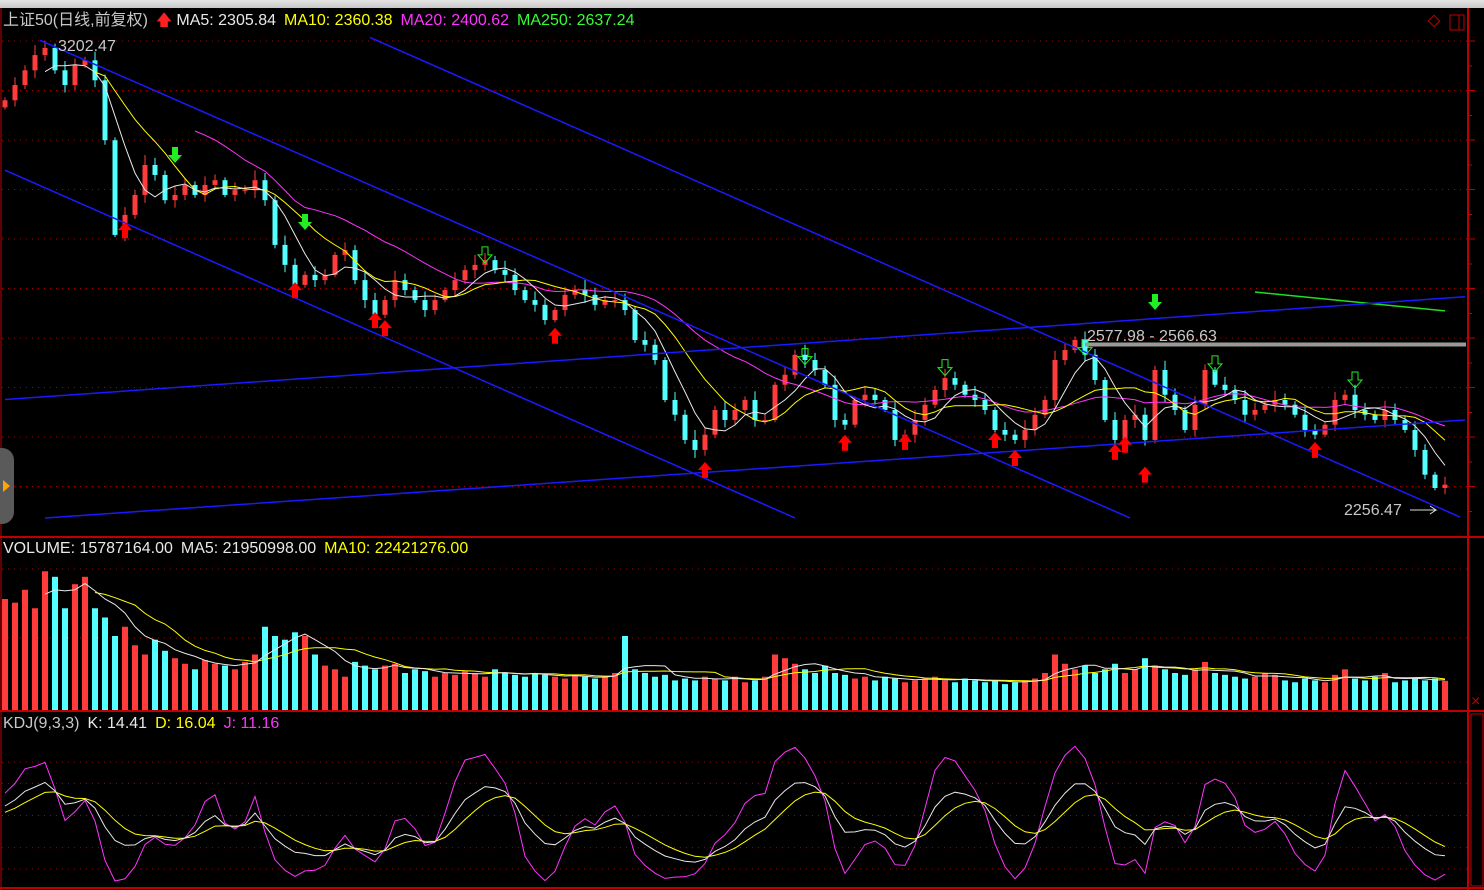 Image resolution: width=1484 pixels, height=890 pixels. I want to click on trendline, so click(735, 348).